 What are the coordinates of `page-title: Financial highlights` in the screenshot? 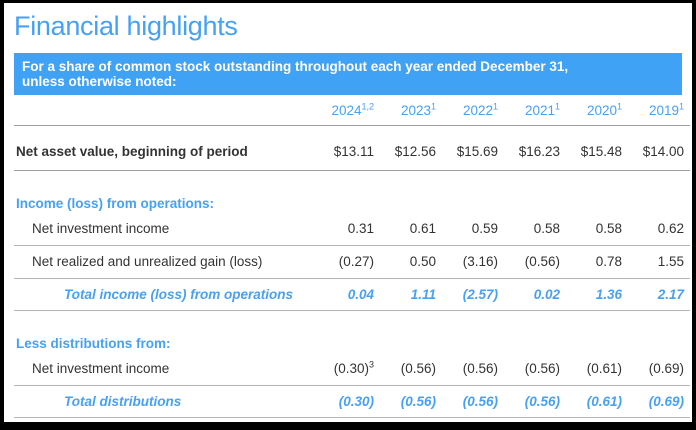 It's located at (126, 26).